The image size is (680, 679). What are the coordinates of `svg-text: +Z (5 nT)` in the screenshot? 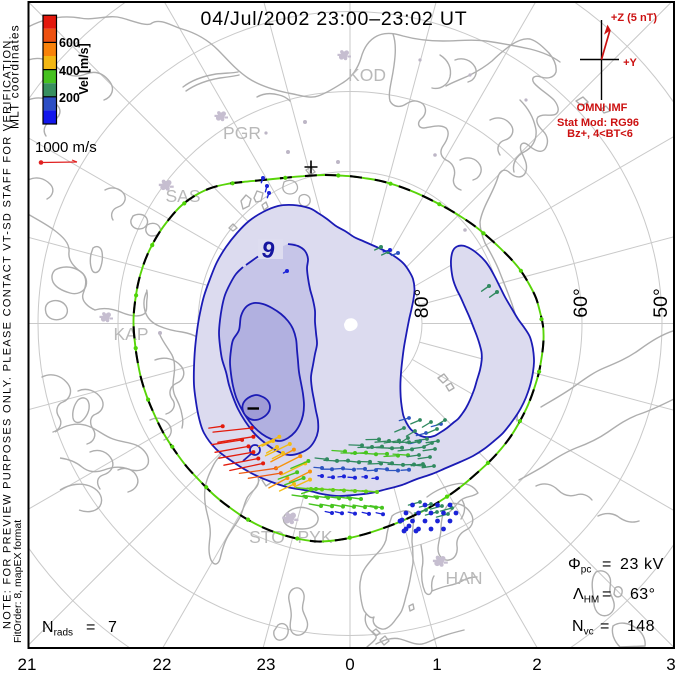 It's located at (634, 18).